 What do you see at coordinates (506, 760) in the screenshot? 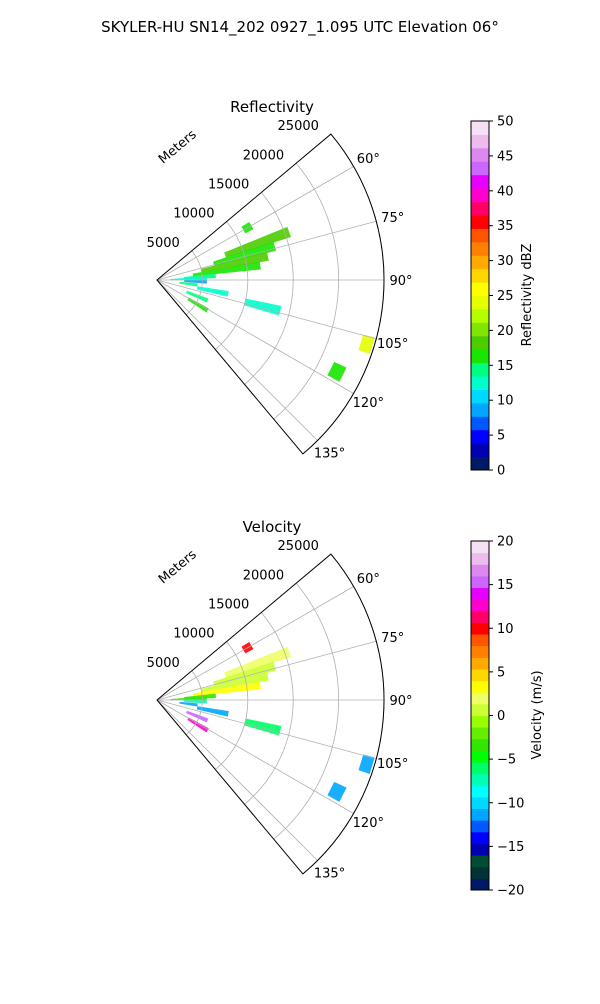
I see `colorbar-tick-label: −5` at bounding box center [506, 760].